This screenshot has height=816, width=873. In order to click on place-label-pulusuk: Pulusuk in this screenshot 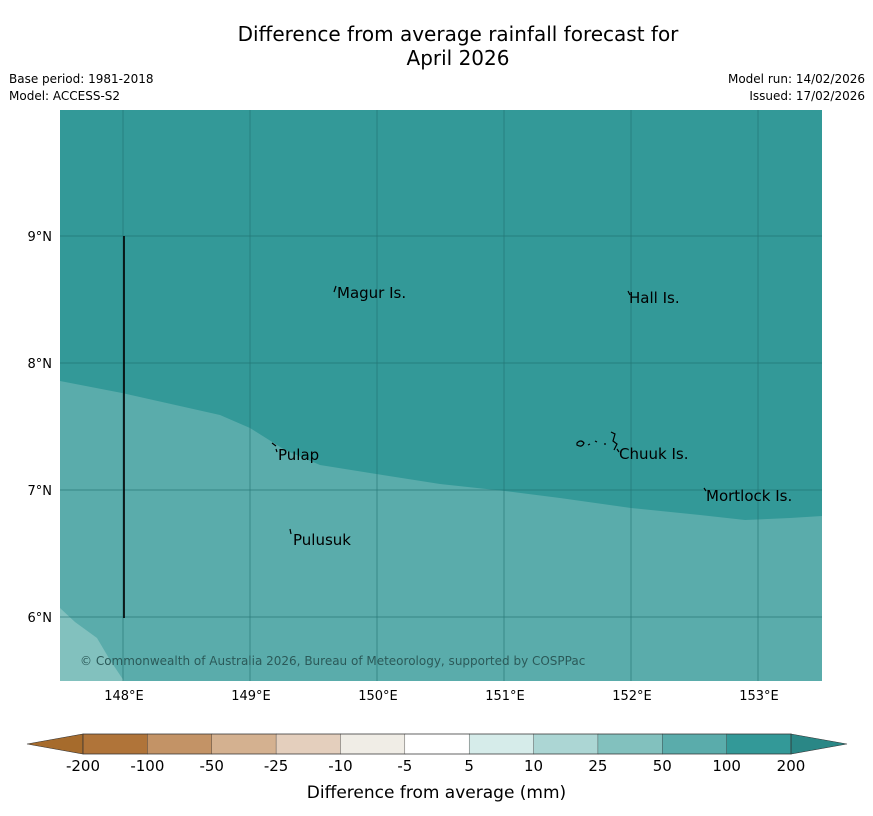, I will do `click(322, 540)`.